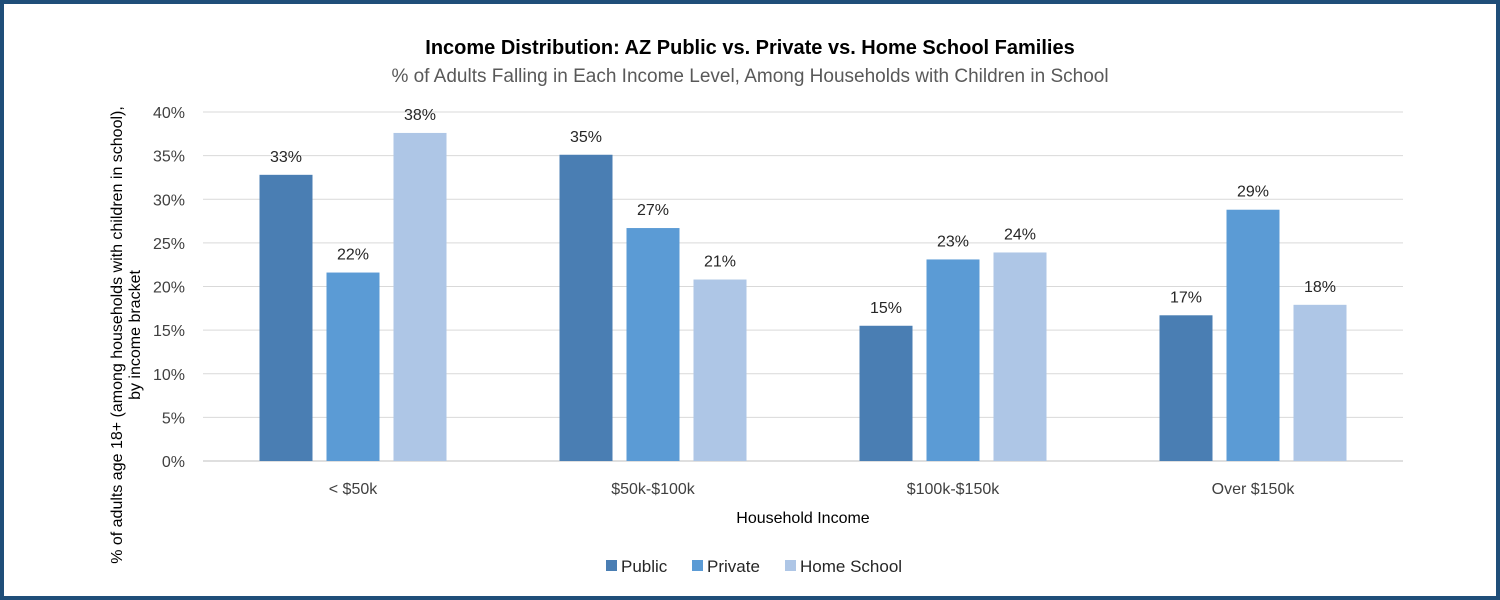 Image resolution: width=1500 pixels, height=600 pixels. Describe the element at coordinates (953, 241) in the screenshot. I see `data-label: 23%` at that location.